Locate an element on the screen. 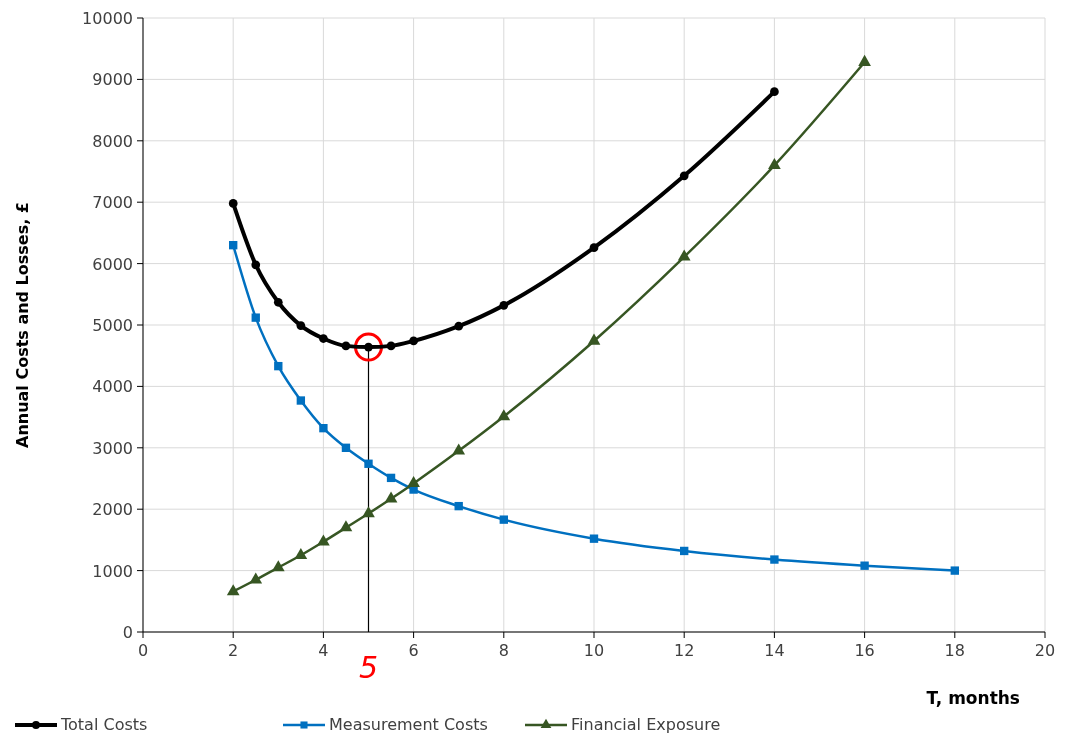  legend-label: Measurement Costs is located at coordinates (408, 724).